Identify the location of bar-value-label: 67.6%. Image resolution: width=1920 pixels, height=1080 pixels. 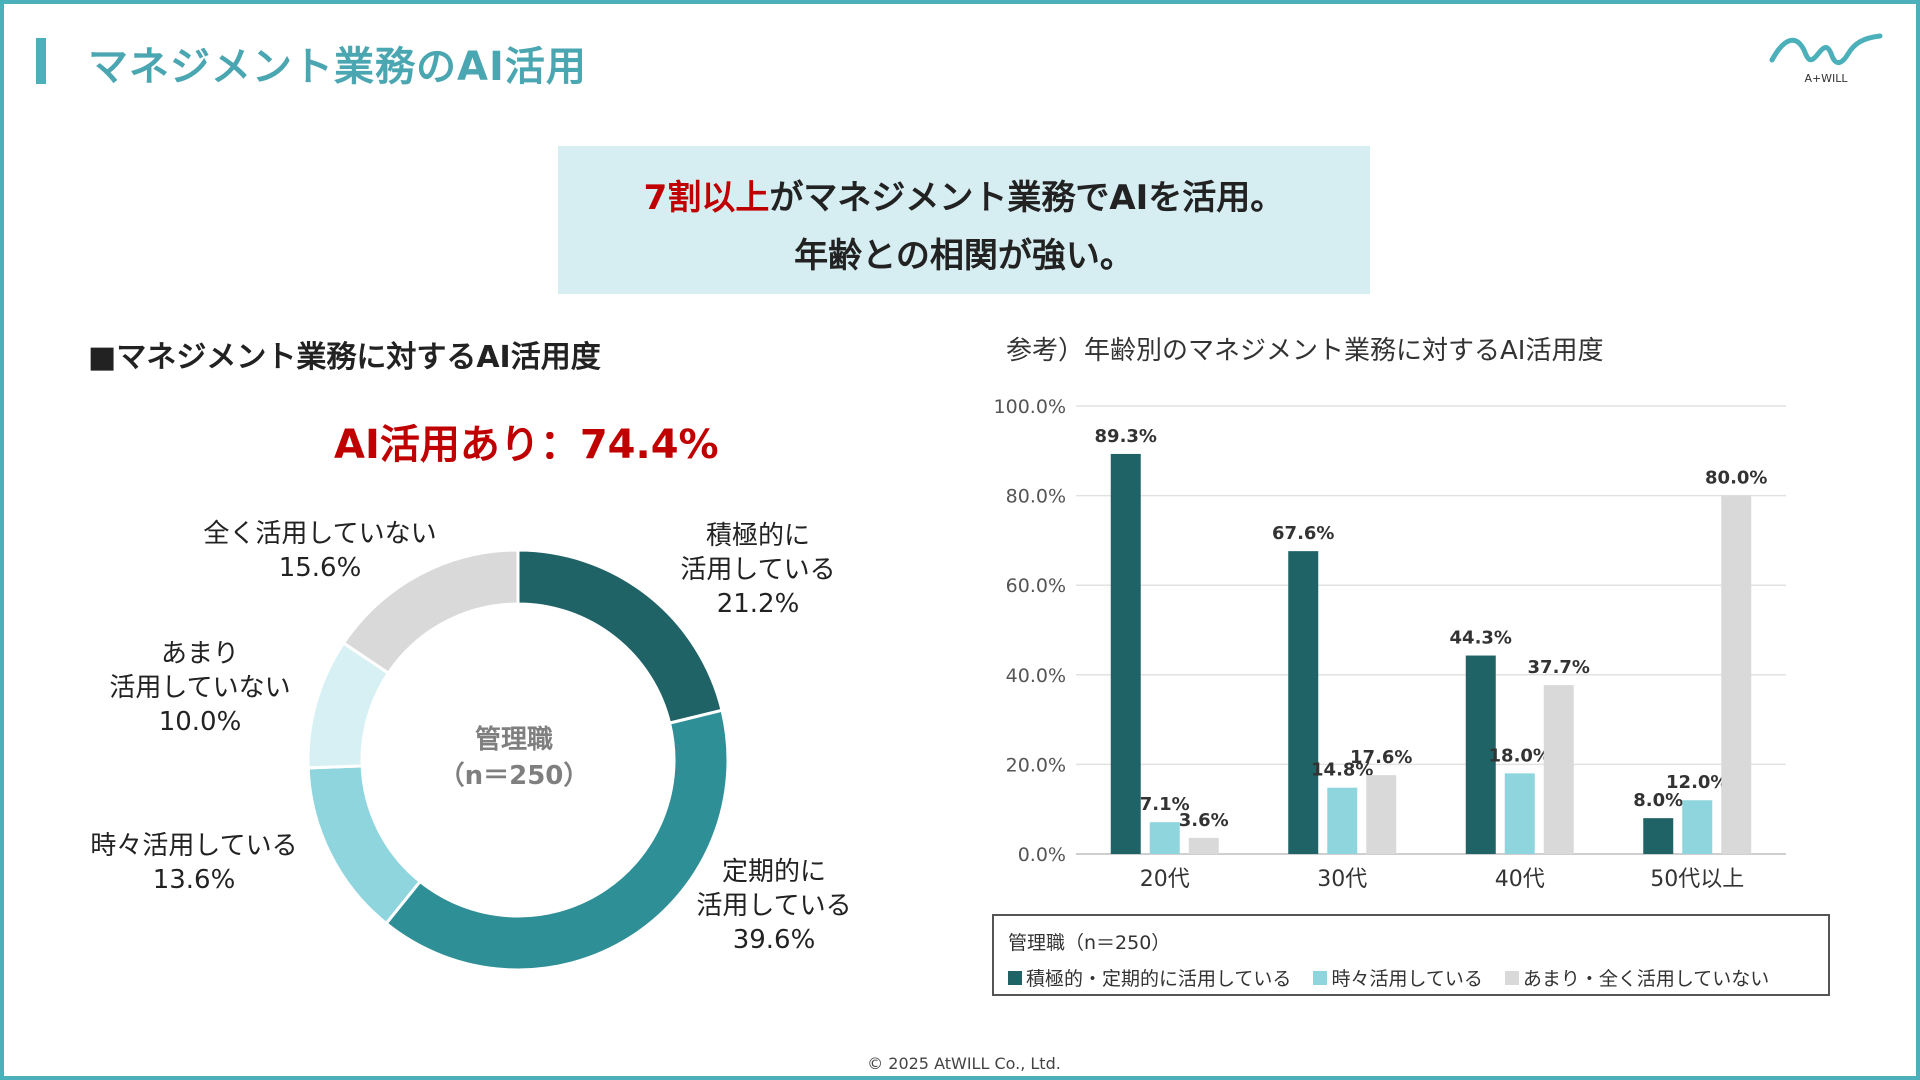
(1303, 533).